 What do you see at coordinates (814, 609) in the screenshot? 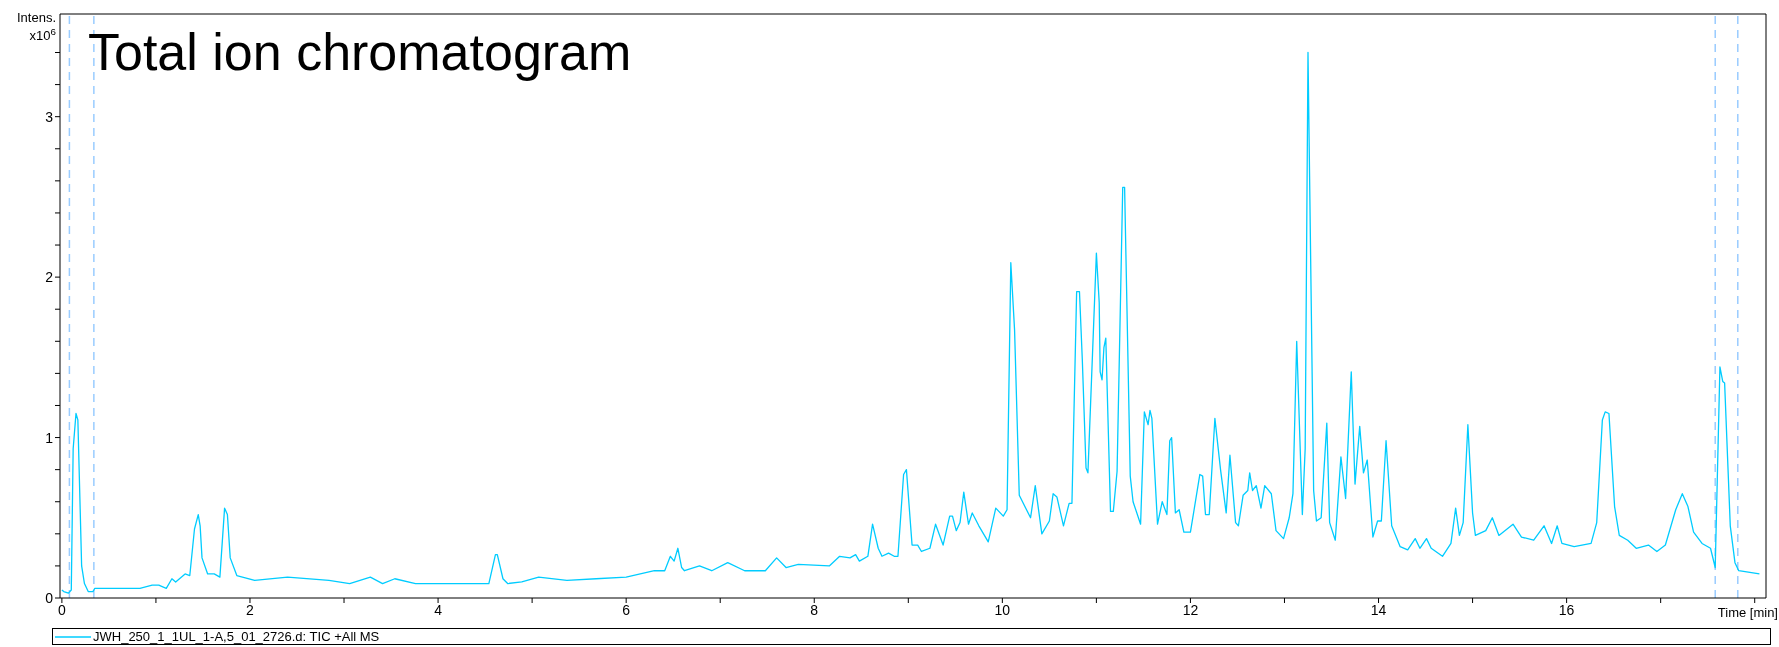
I see `x-tick-label: 8` at bounding box center [814, 609].